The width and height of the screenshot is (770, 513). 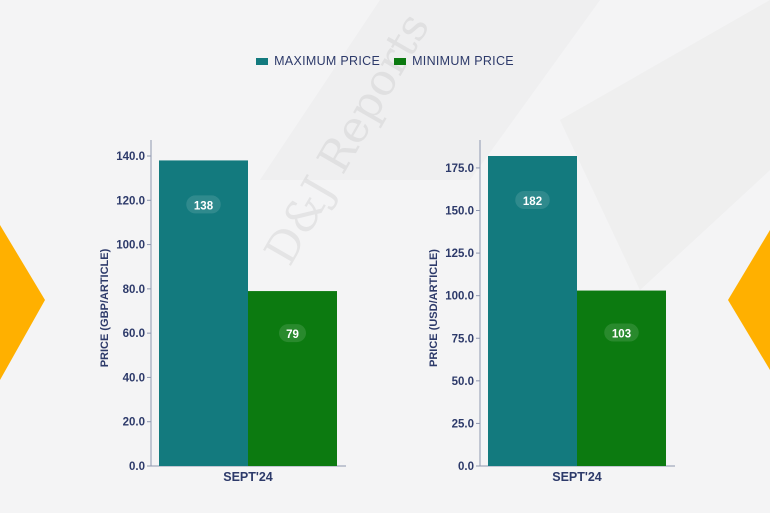 I want to click on right-accent-shape, so click(x=749, y=300).